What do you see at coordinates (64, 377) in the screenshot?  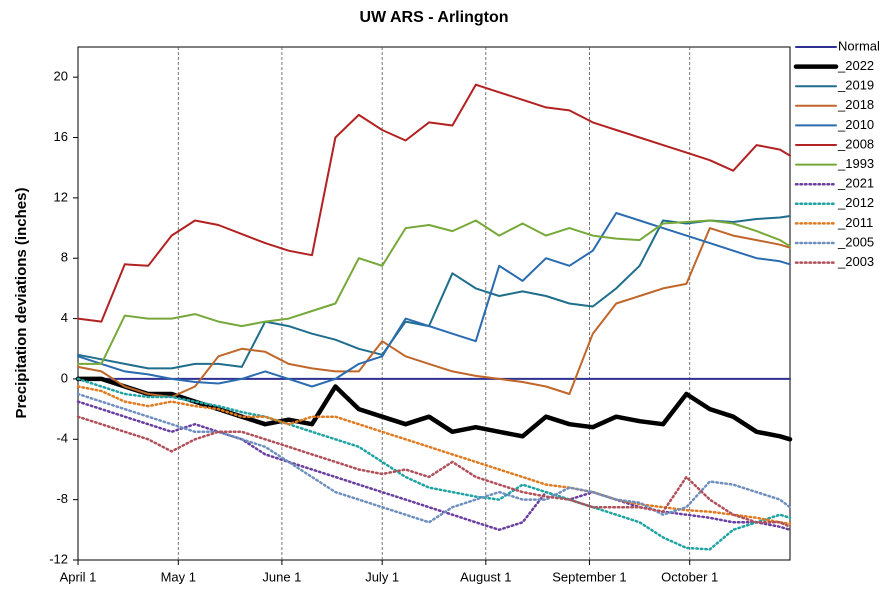 I see `y-tick-label: 0` at bounding box center [64, 377].